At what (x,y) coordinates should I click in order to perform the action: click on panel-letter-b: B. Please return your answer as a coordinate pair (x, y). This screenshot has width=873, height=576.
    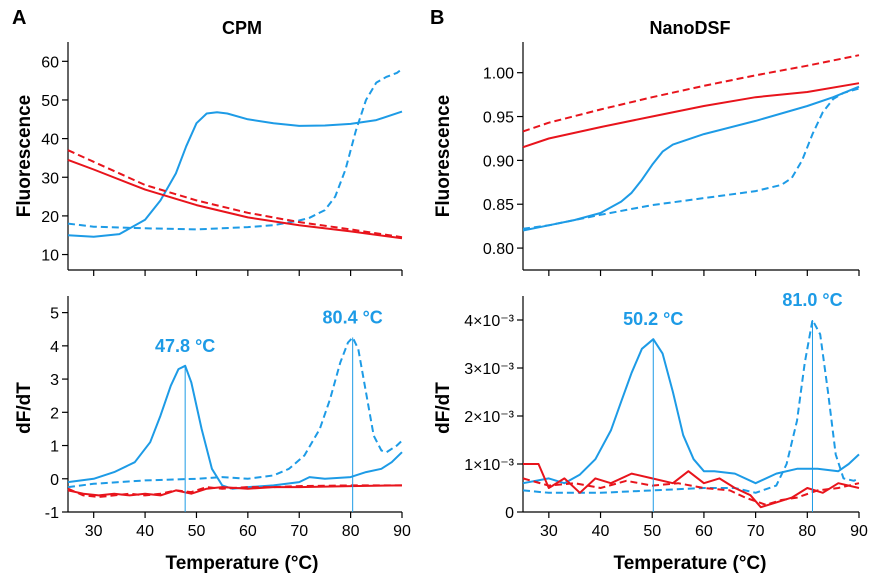
    Looking at the image, I should click on (437, 18).